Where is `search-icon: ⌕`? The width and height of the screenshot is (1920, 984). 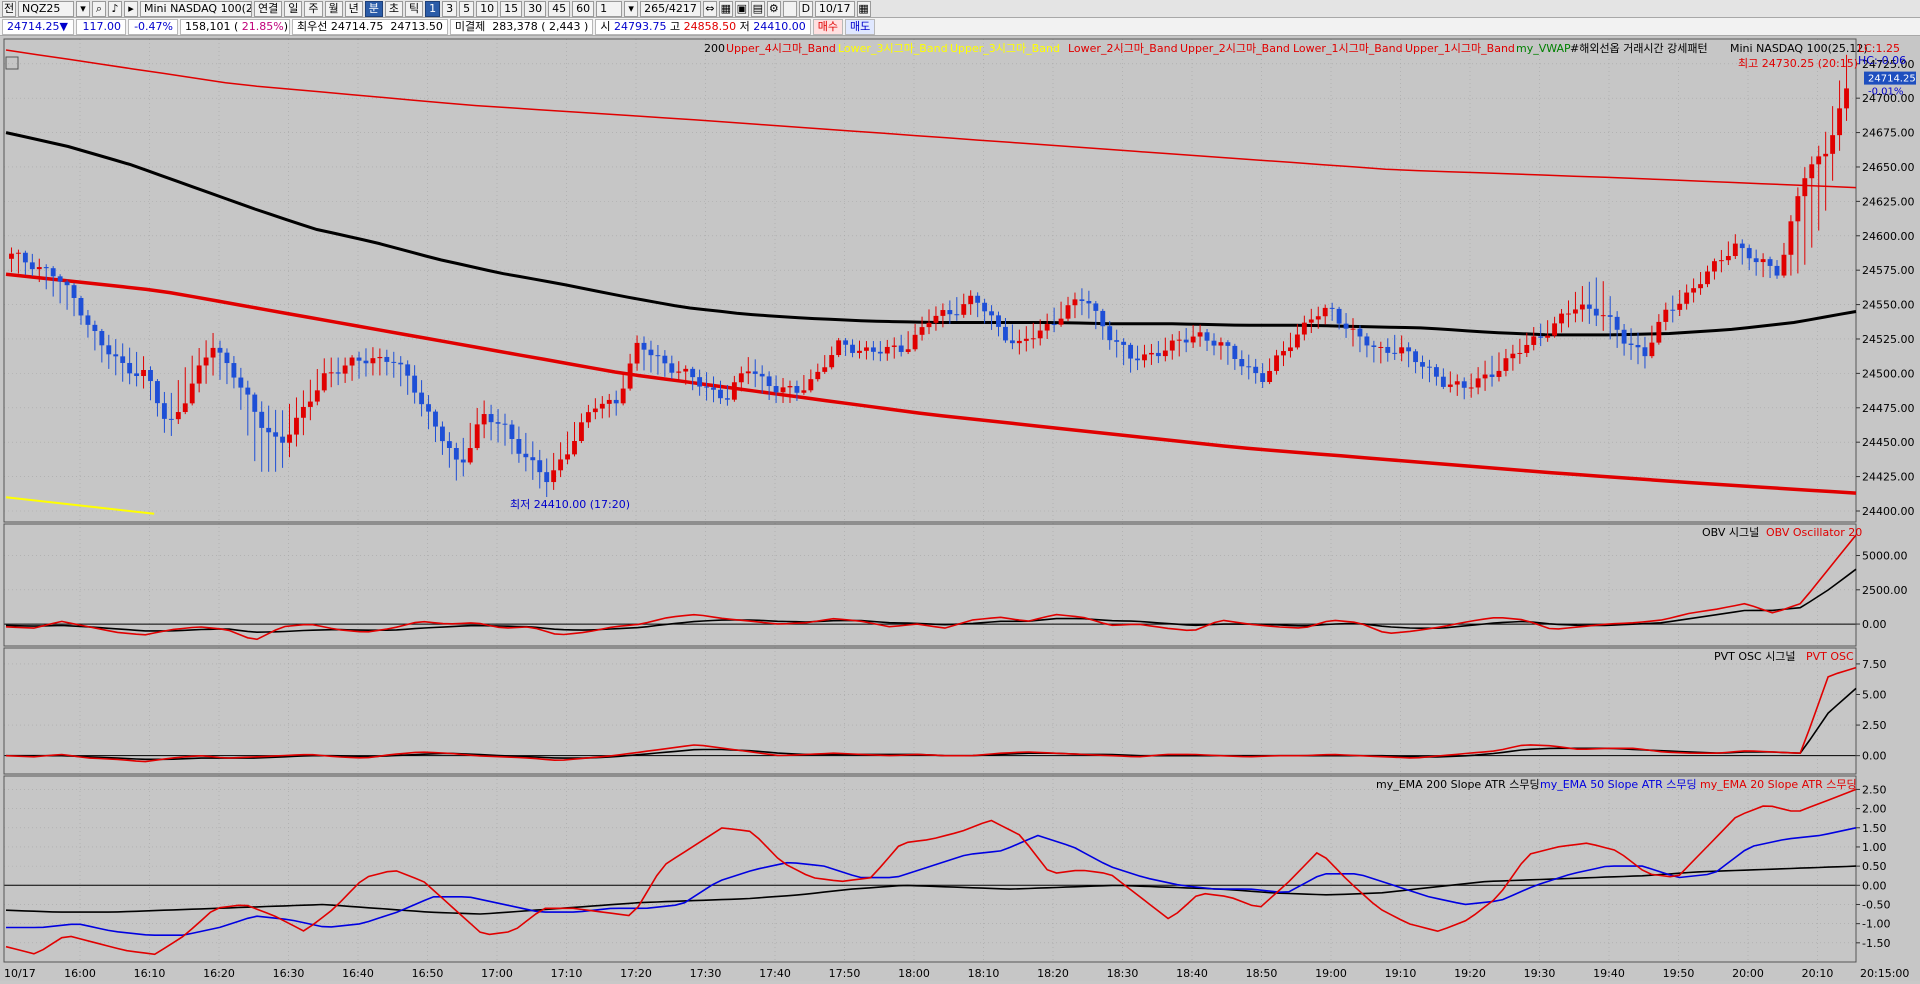 search-icon: ⌕ is located at coordinates (99, 8).